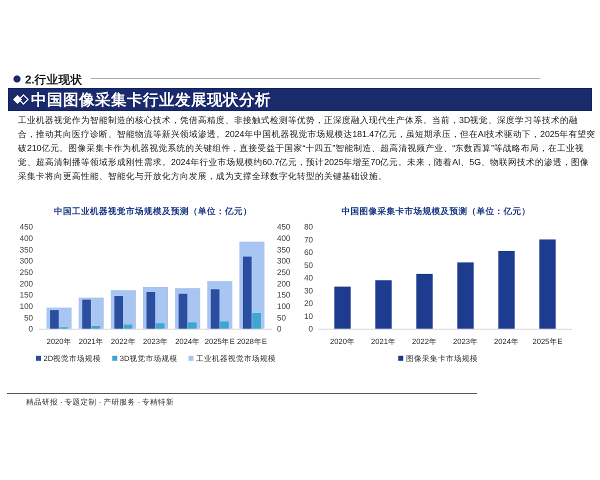 The image size is (600, 480). What do you see at coordinates (284, 295) in the screenshot?
I see `y2-tick-label: 150` at bounding box center [284, 295].